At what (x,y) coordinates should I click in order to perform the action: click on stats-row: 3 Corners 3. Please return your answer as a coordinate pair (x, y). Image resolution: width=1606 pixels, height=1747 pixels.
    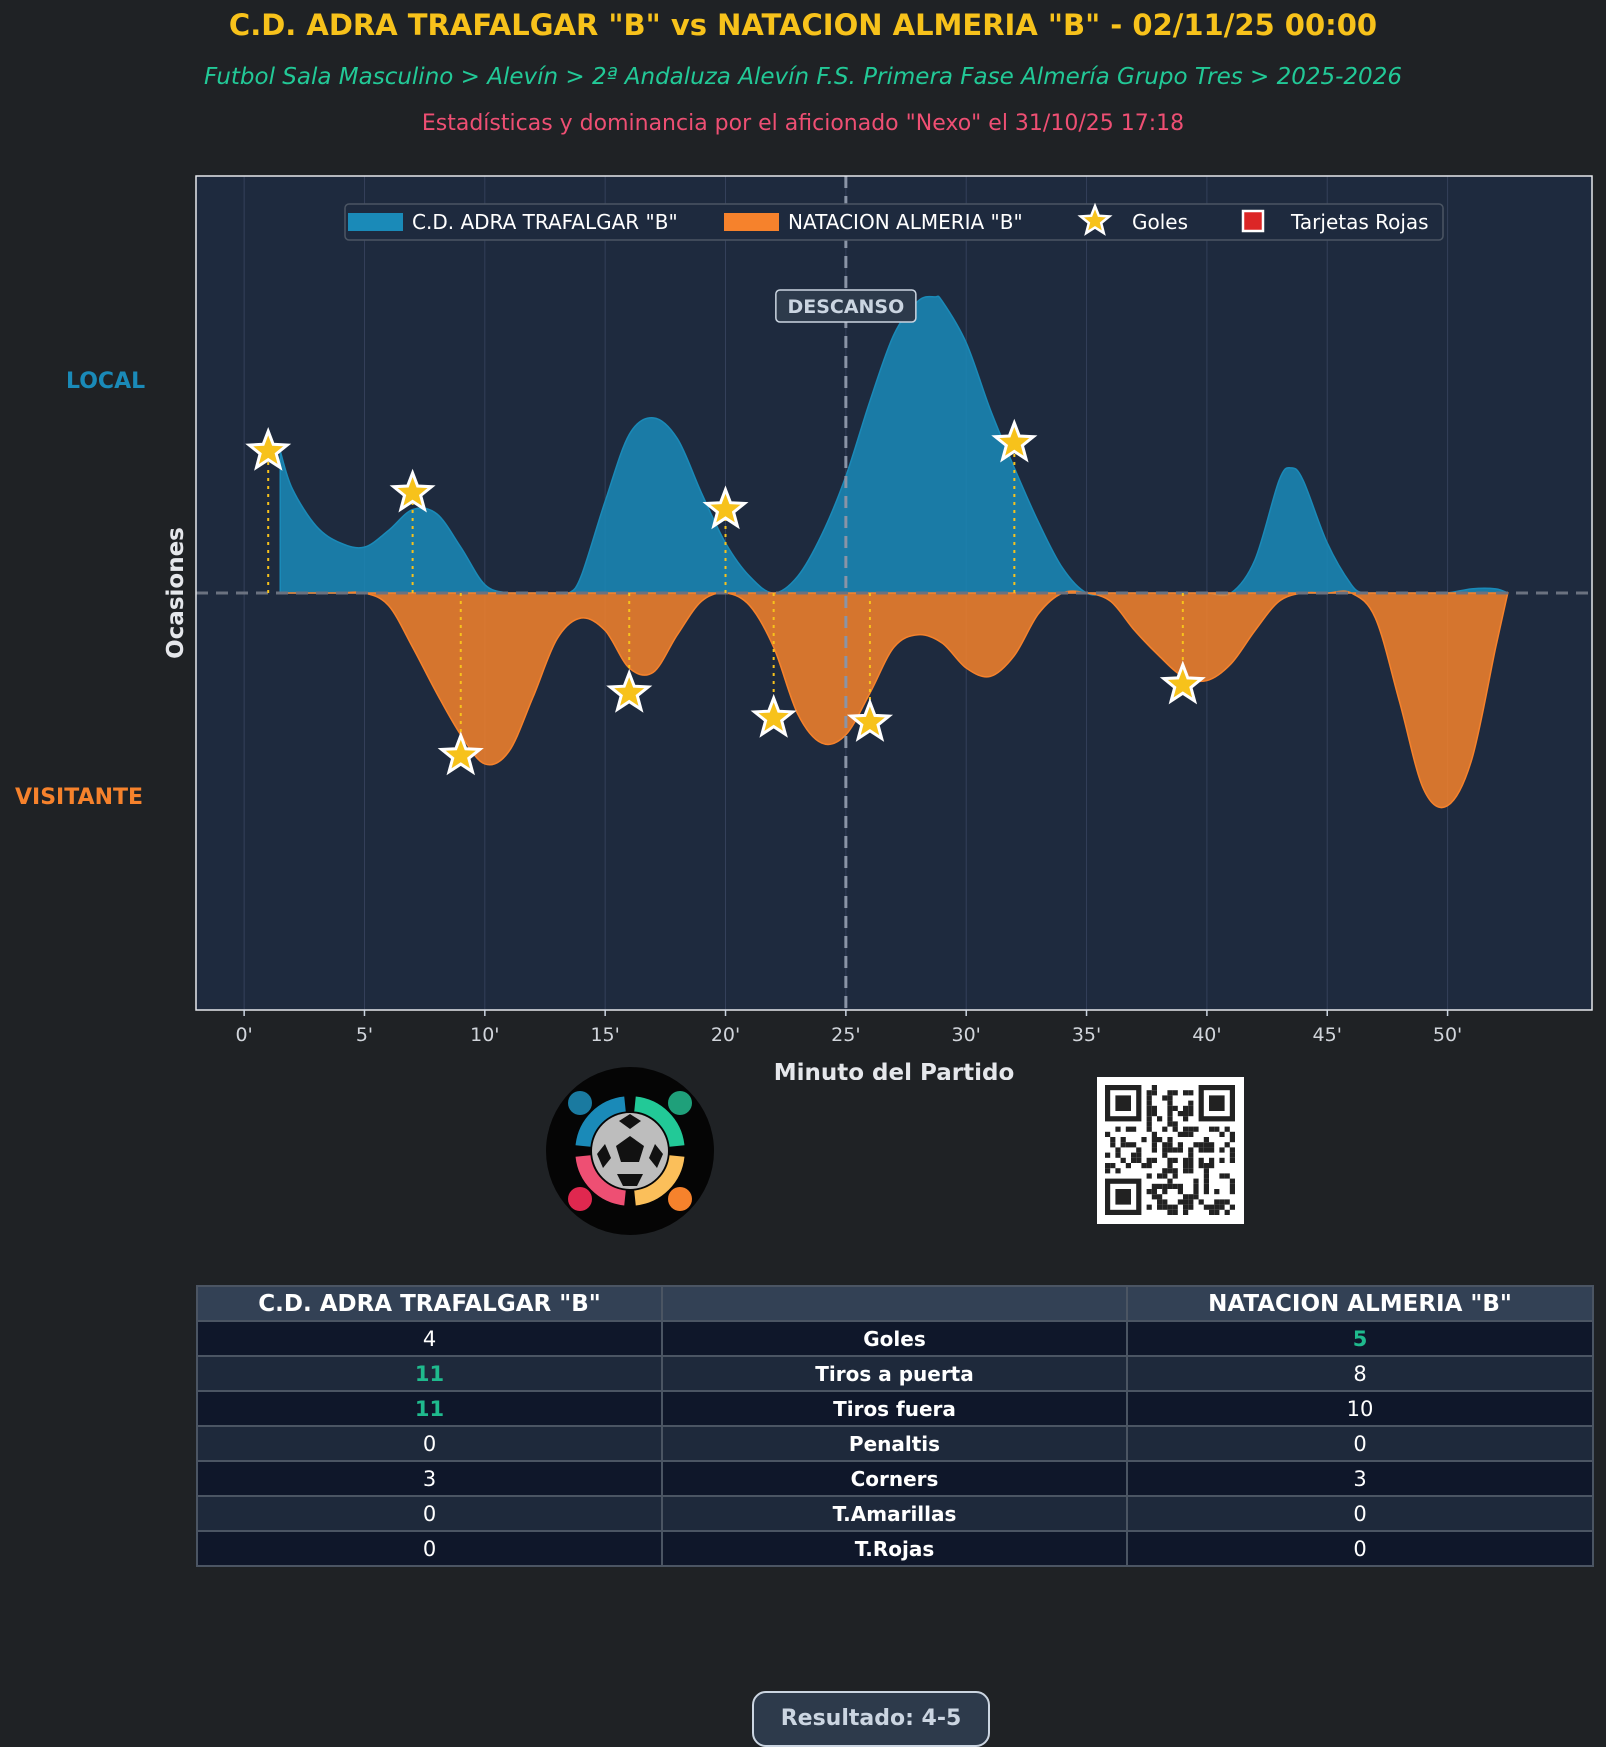
    Looking at the image, I should click on (895, 1478).